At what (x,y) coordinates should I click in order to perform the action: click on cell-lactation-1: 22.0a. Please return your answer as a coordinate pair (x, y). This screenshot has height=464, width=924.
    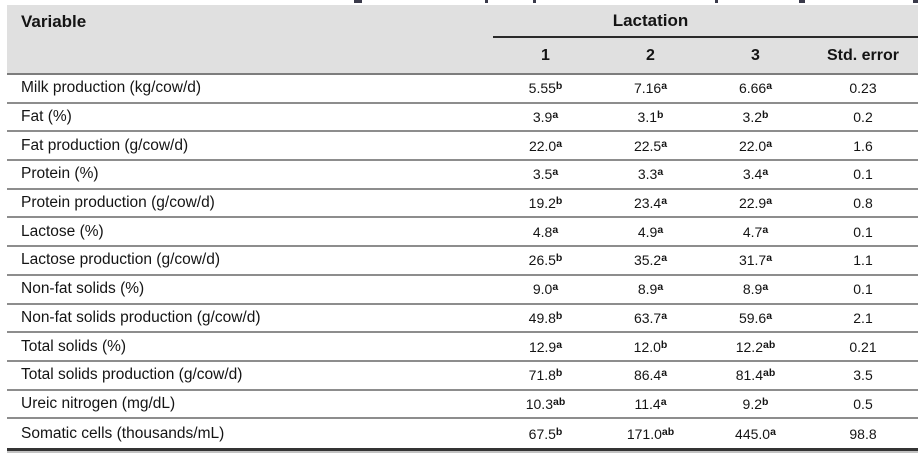
    Looking at the image, I should click on (545, 146).